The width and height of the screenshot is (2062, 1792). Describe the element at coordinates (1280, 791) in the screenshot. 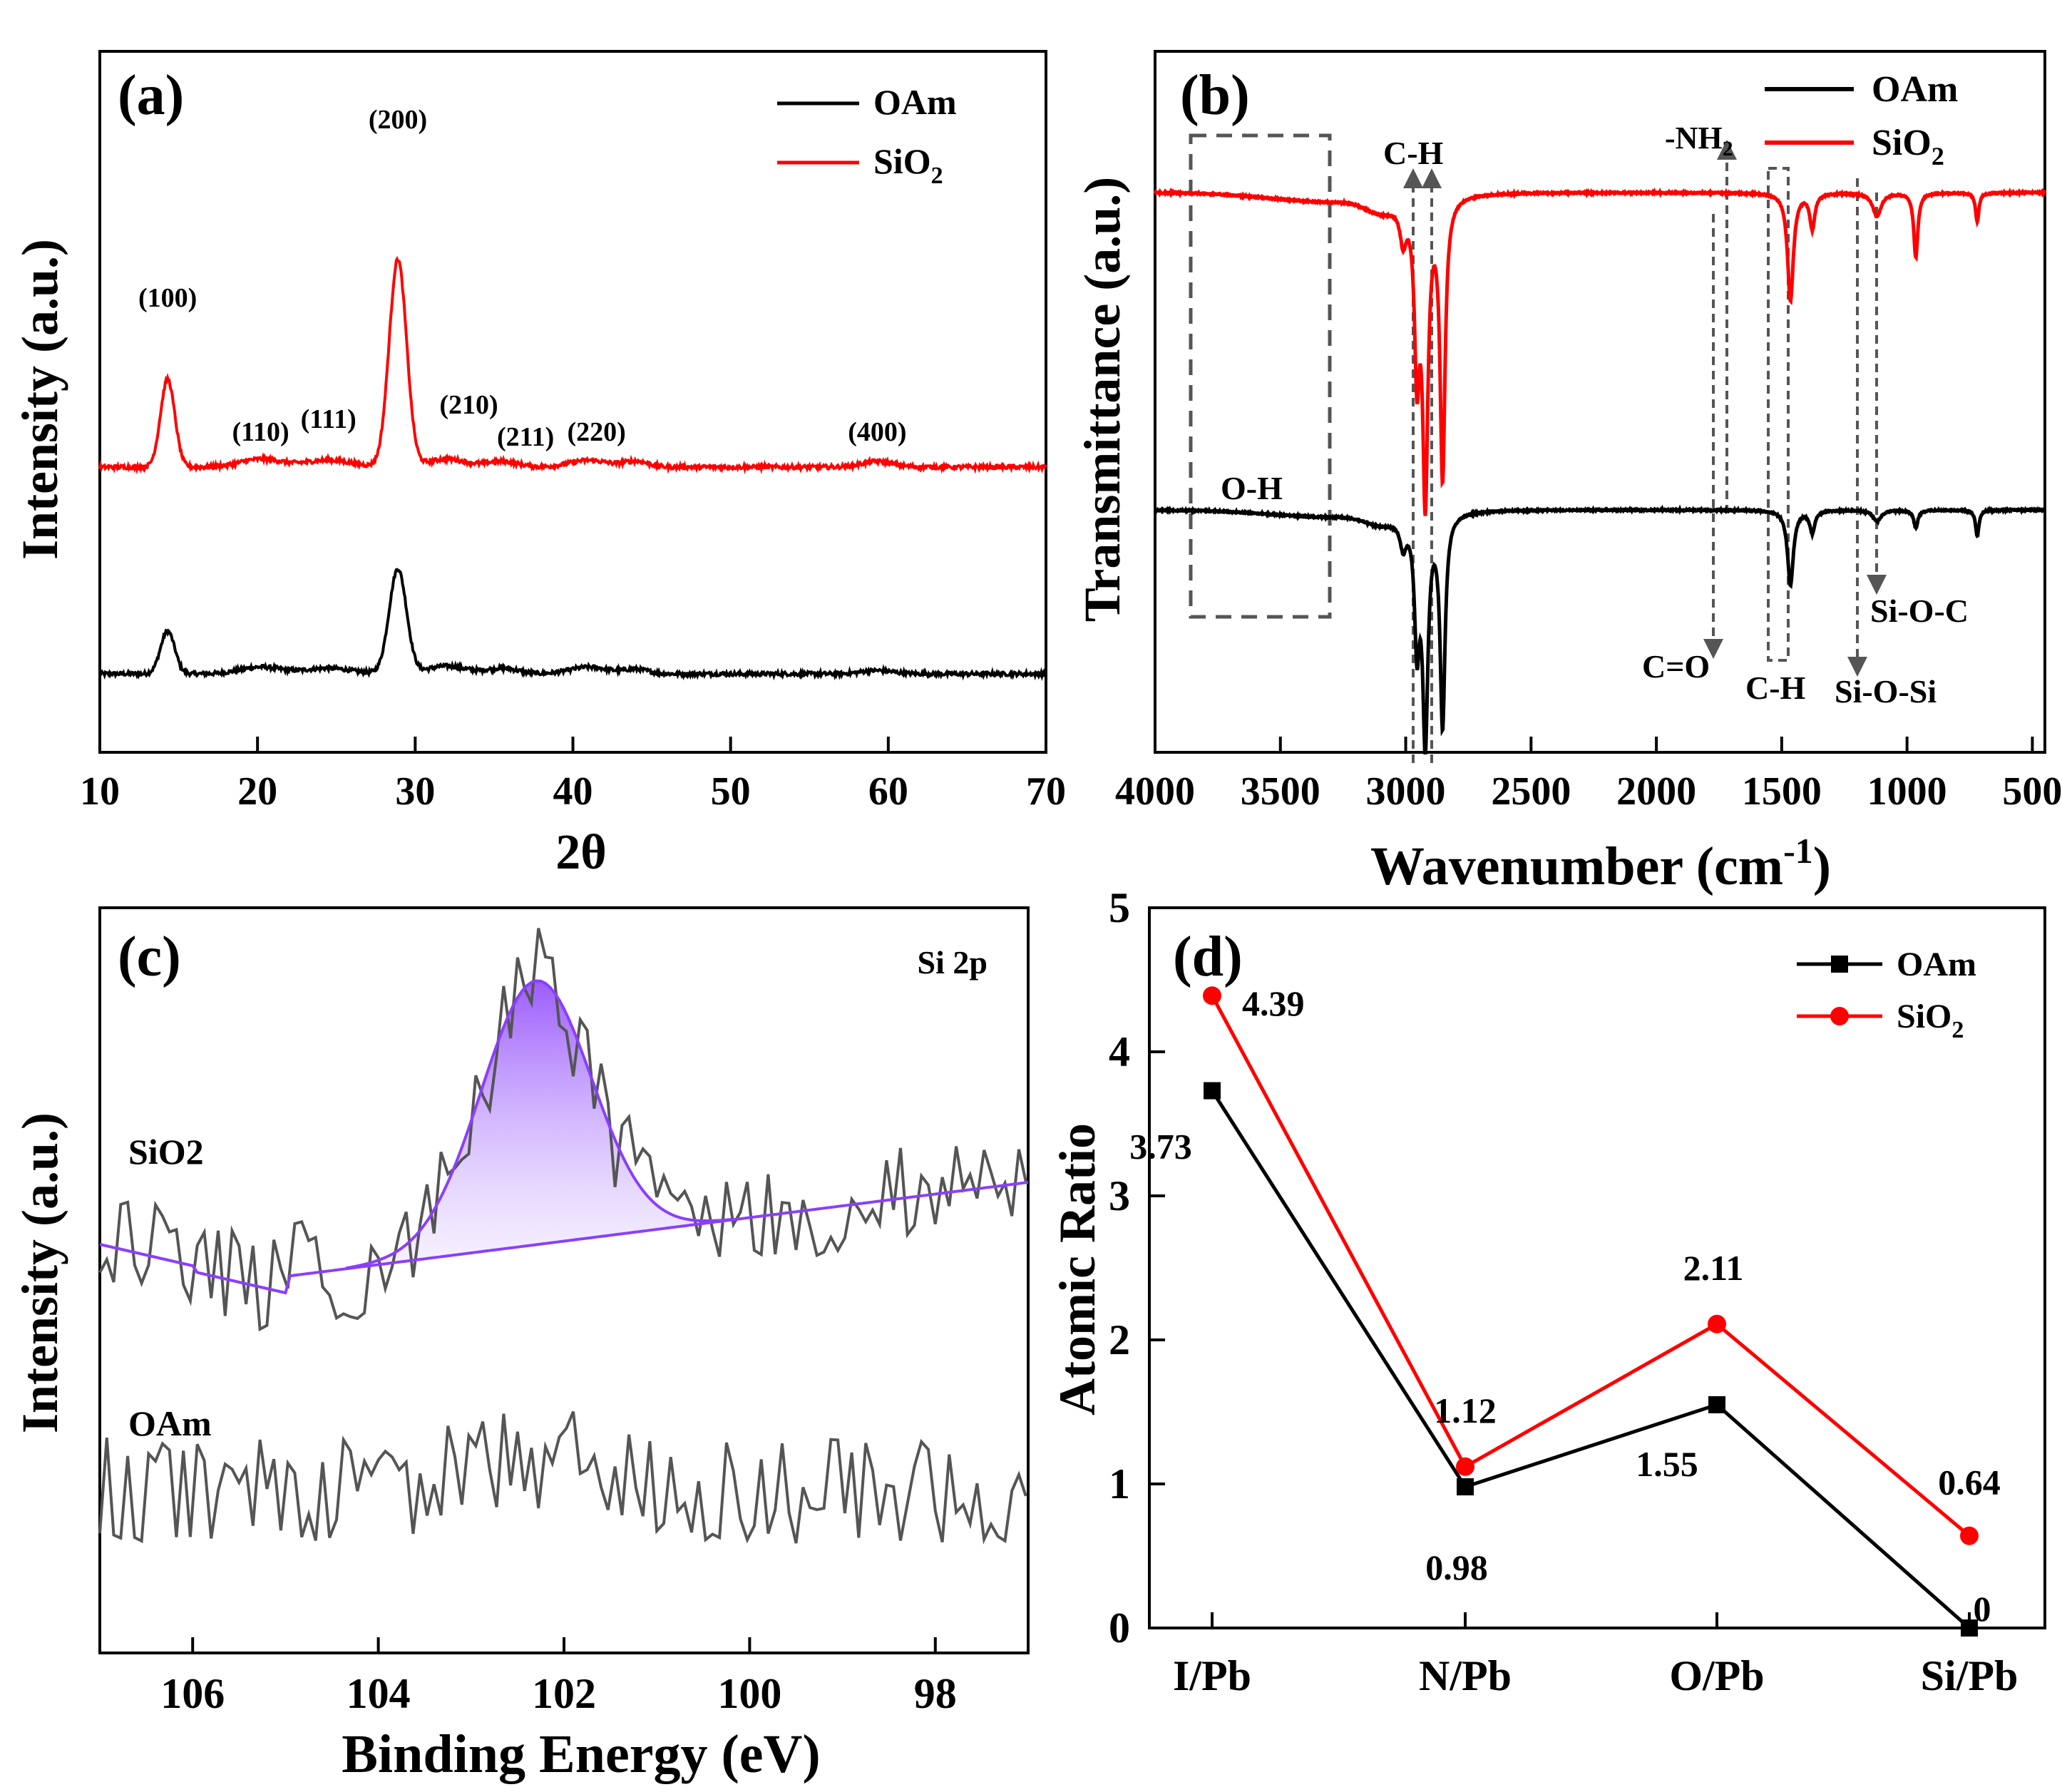

I see `x-tick-label: 3500` at that location.